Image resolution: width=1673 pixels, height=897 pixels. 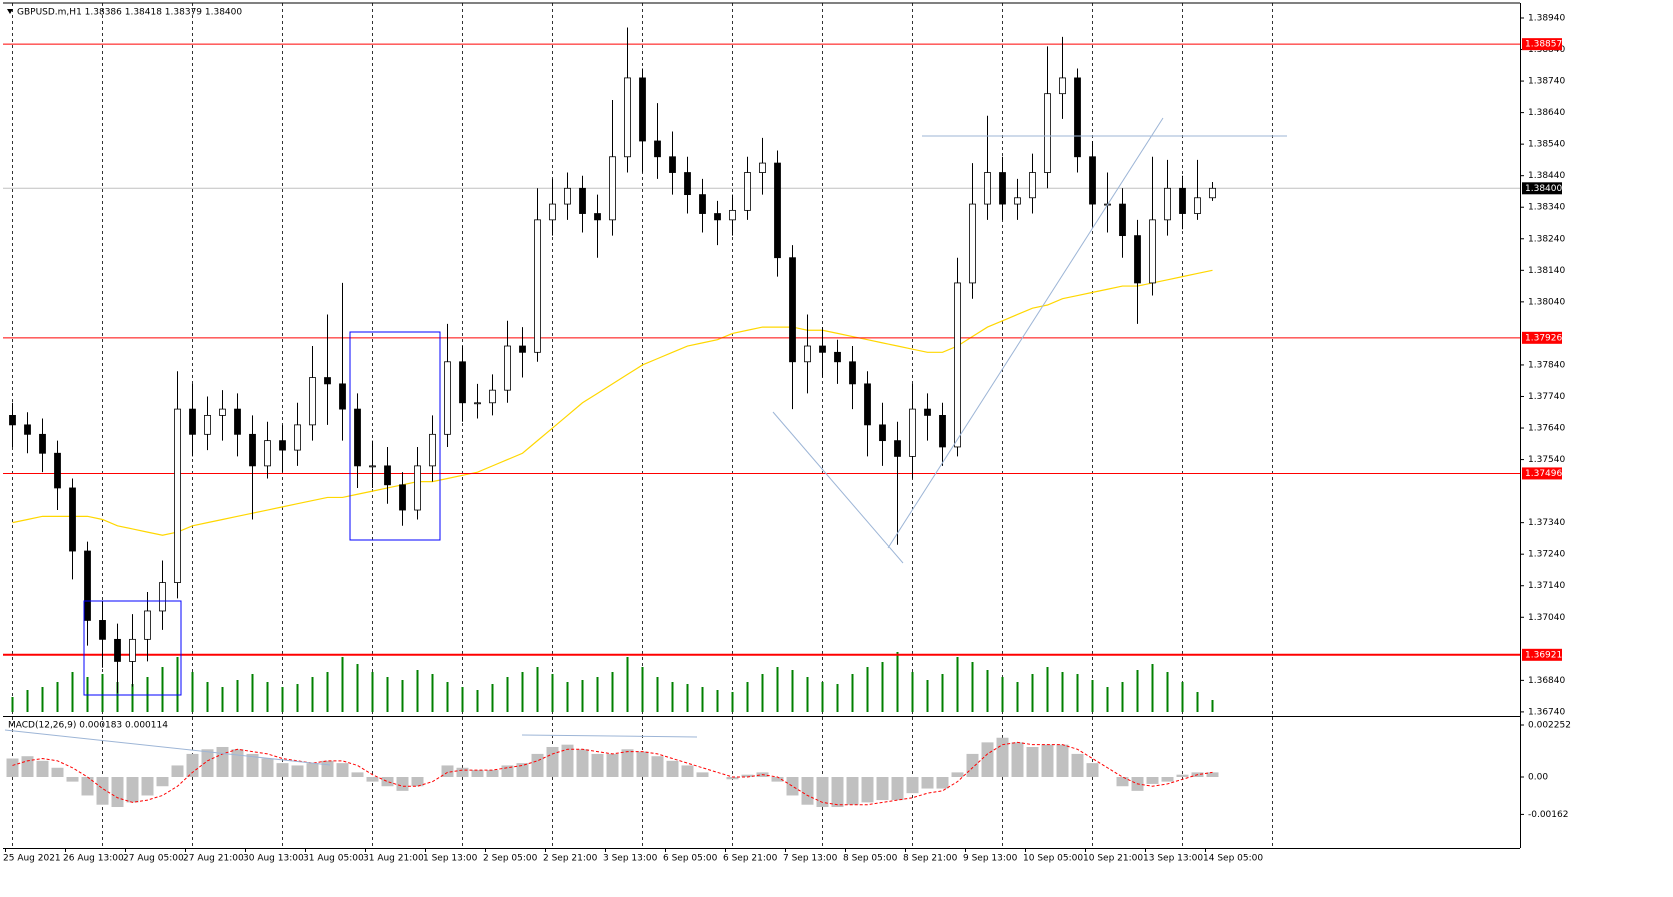 I want to click on y-tick-label: 1.38540, so click(x=1546, y=145).